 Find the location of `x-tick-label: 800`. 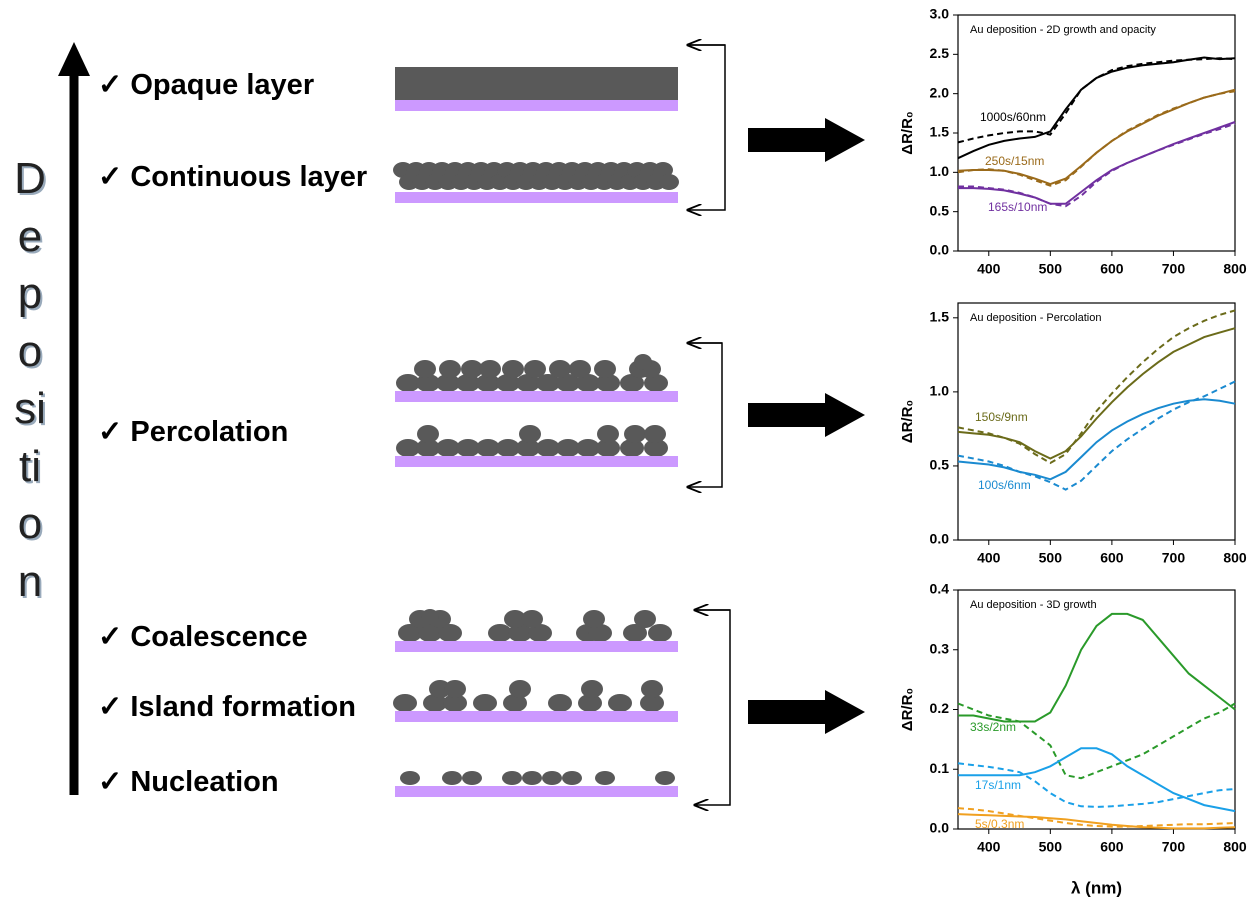

x-tick-label: 800 is located at coordinates (1235, 269).